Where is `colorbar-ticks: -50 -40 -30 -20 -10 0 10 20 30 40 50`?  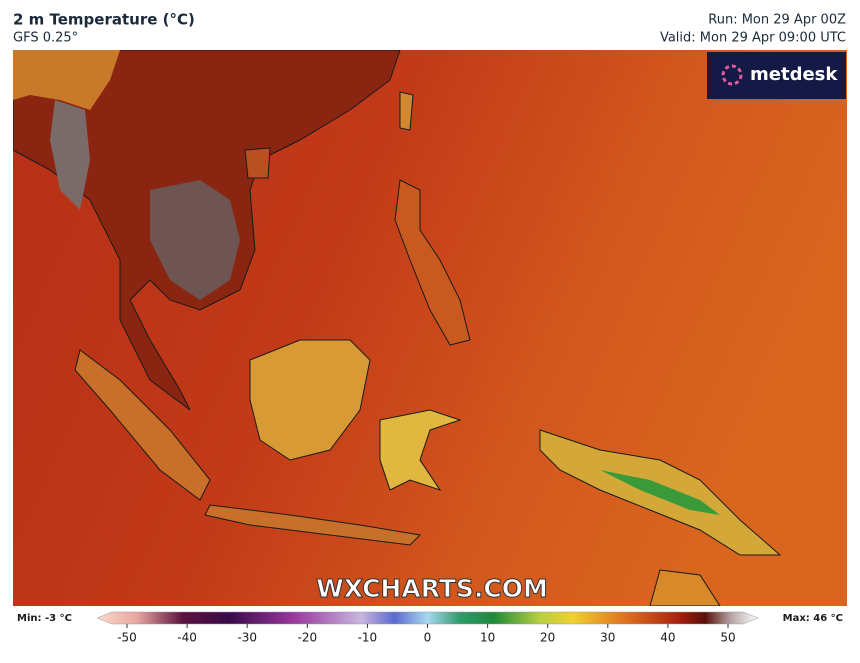 colorbar-ticks: -50 -40 -30 -20 -10 0 10 20 30 40 50 is located at coordinates (426, 634).